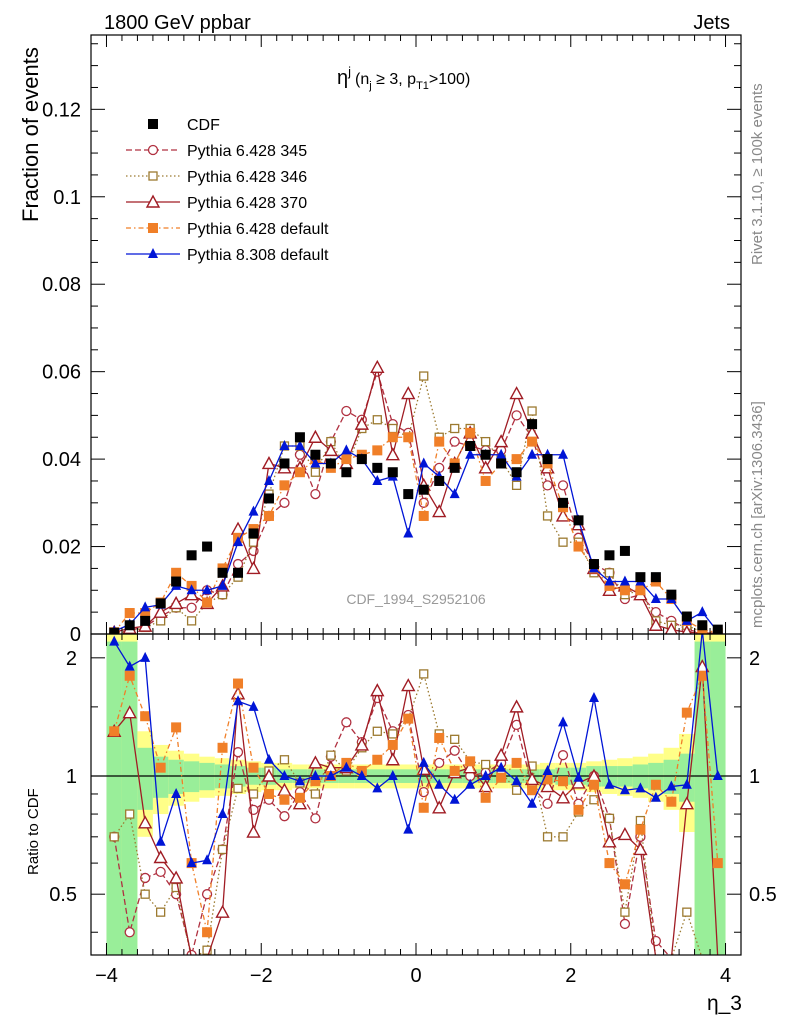 This screenshot has height=1024, width=786. Describe the element at coordinates (369, 86) in the screenshot. I see `title-nsub: j` at that location.